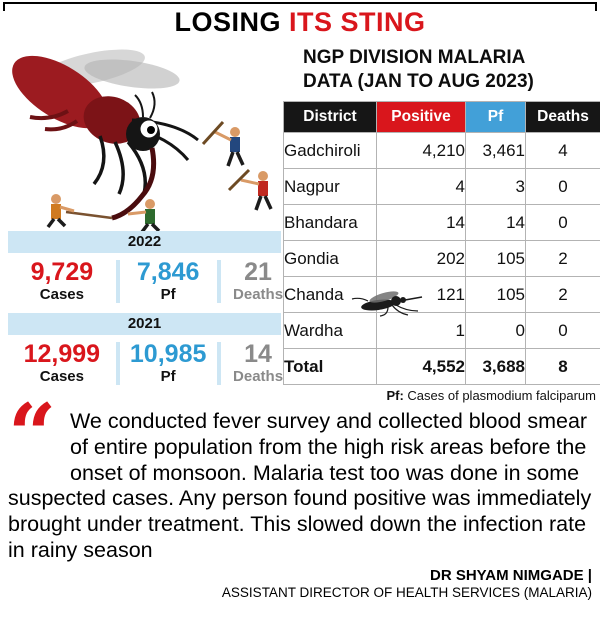  I want to click on year-stats-row: 12,999 Cases 10,985 Pf 14 Deaths, so click(145, 360).